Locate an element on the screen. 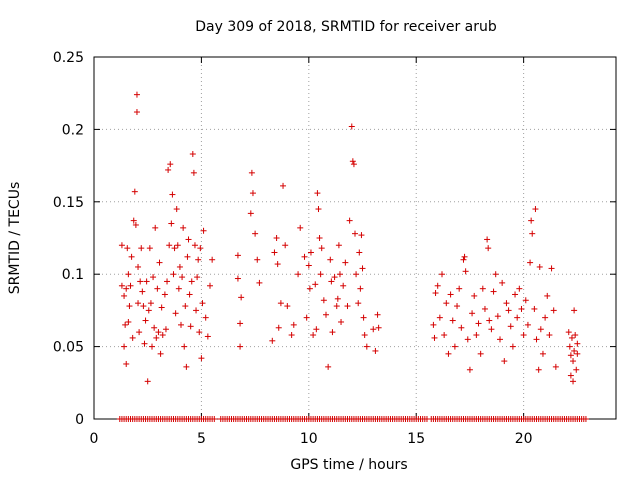  y-tick-label: 0 is located at coordinates (79, 420).